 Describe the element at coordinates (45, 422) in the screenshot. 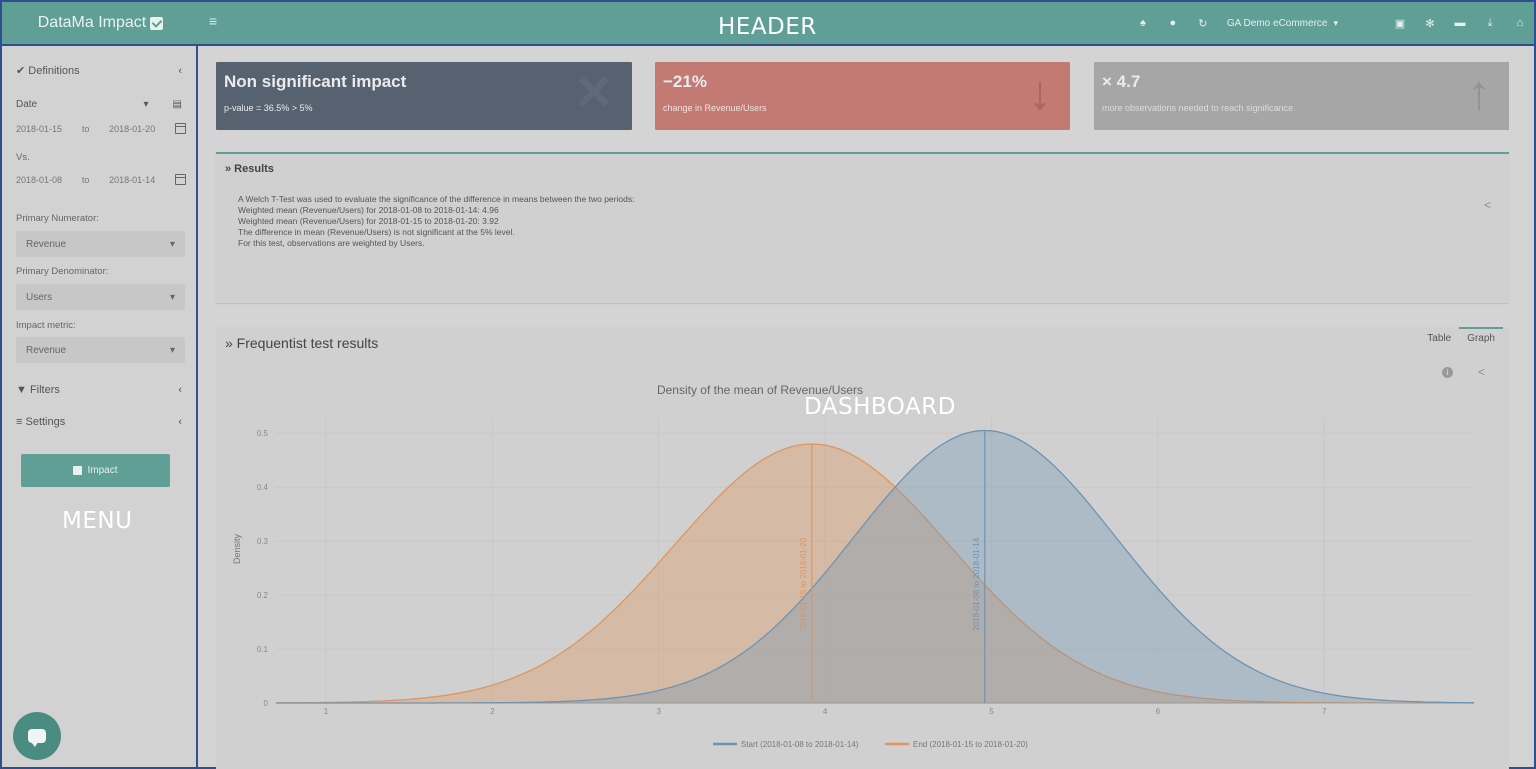

I see `settings-label: Settings` at that location.